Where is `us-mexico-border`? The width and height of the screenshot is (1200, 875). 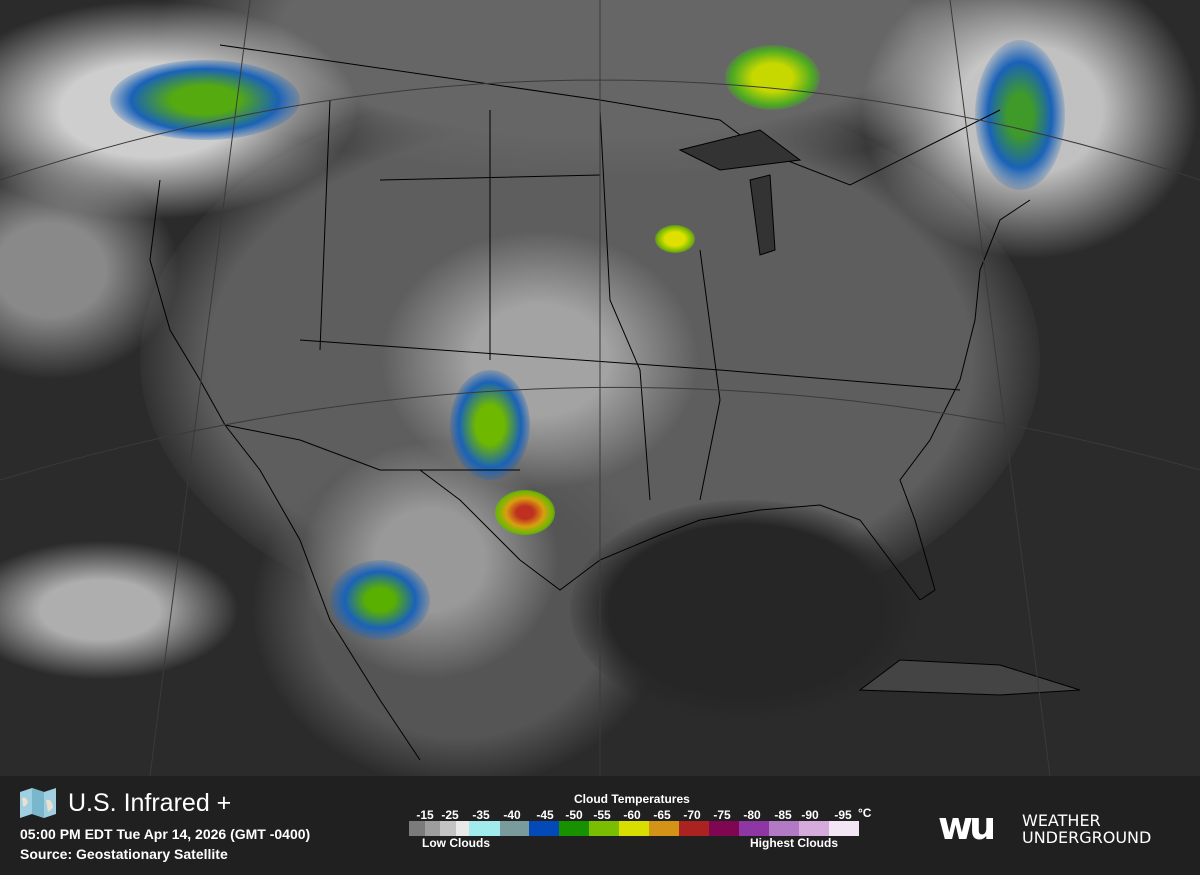 us-mexico-border is located at coordinates (372, 492).